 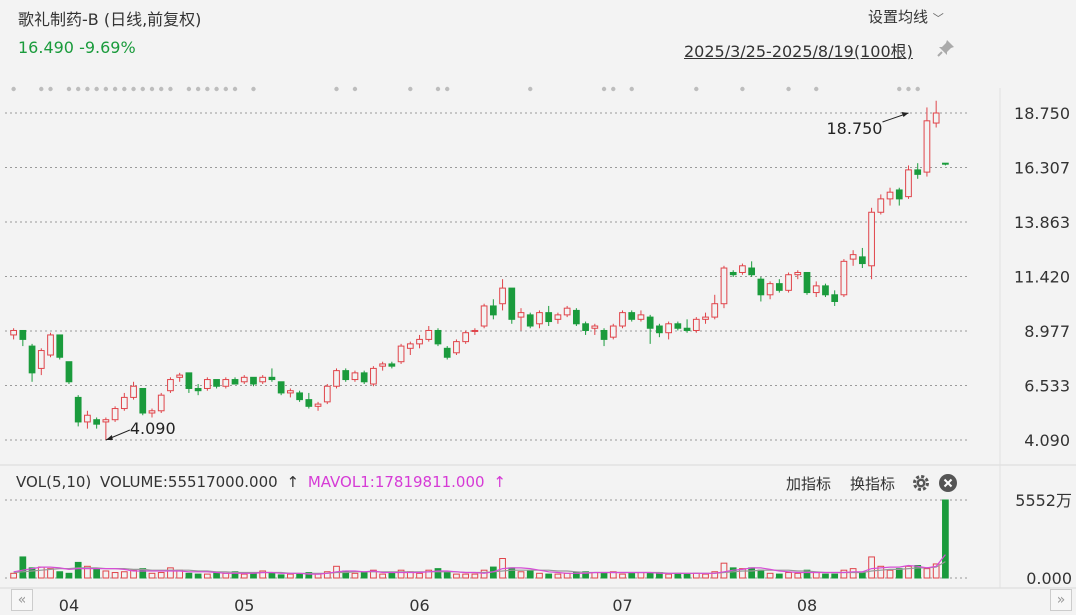 What do you see at coordinates (809, 484) in the screenshot?
I see `add-indicator-button: 加指标` at bounding box center [809, 484].